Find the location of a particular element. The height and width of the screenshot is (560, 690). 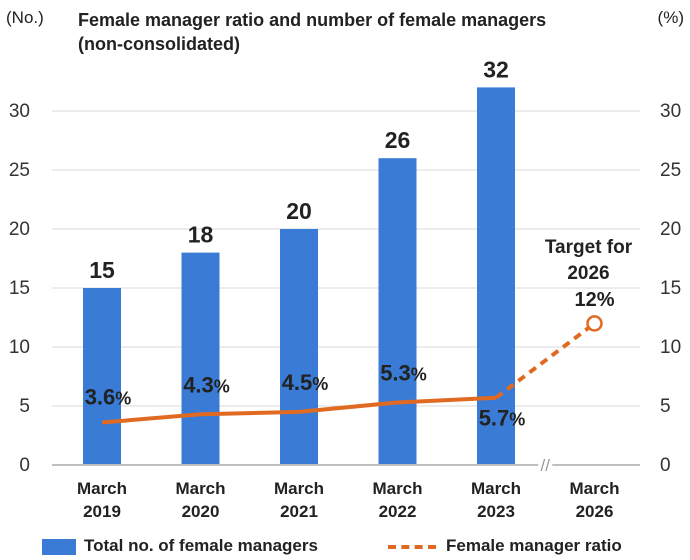

axis-break-mark: // is located at coordinates (546, 465).